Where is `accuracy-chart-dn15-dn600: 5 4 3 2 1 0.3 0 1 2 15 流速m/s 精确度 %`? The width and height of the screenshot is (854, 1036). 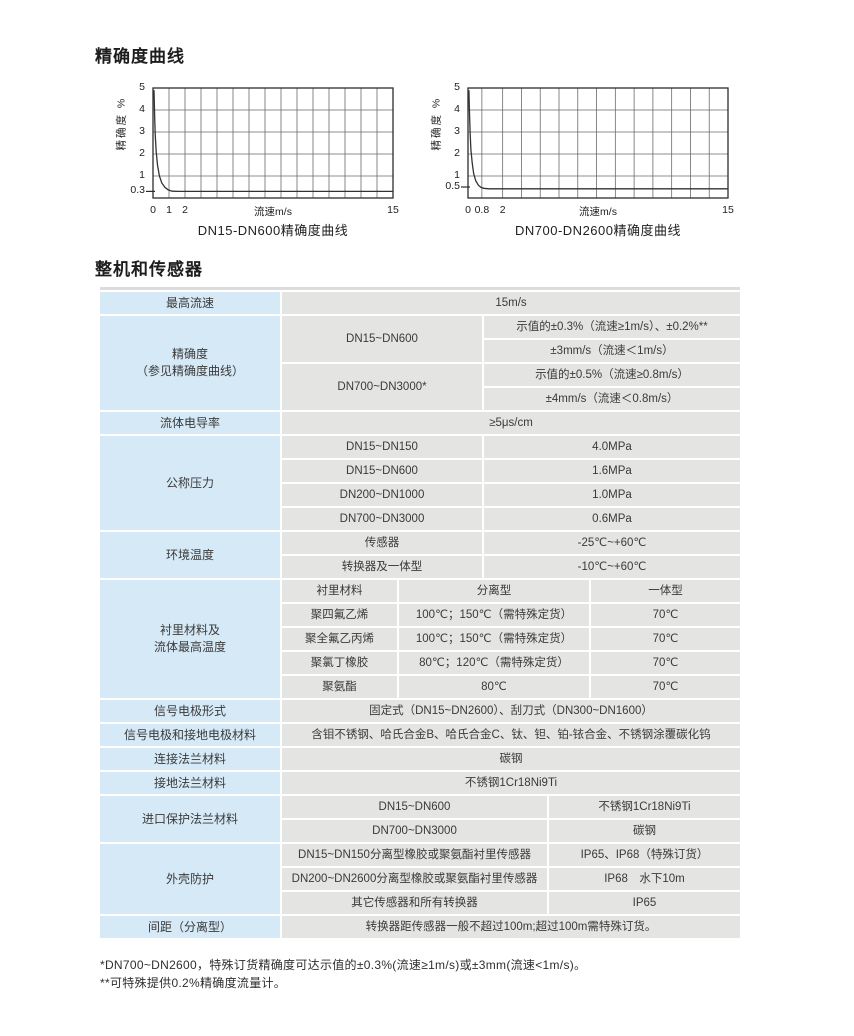
accuracy-chart-dn15-dn600: 5 4 3 2 1 0.3 0 1 2 15 流速m/s 精确度 % is located at coordinates (268, 162).